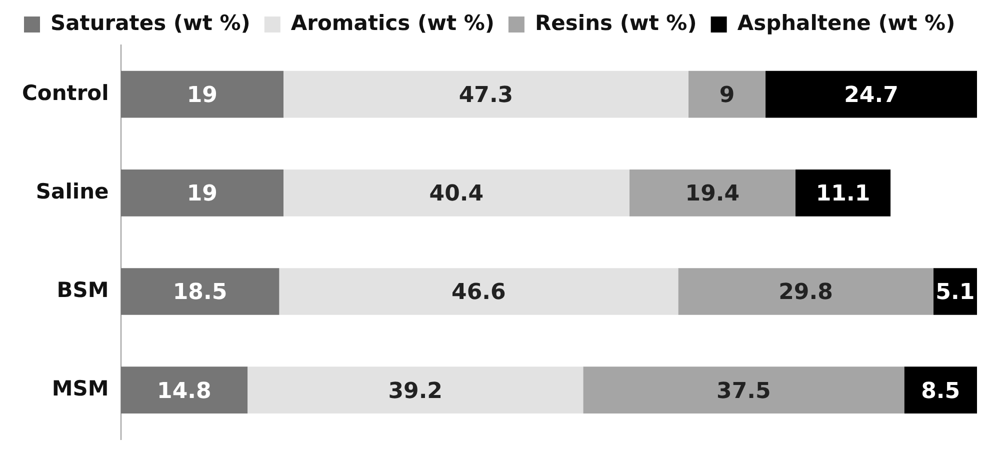  I want to click on data-label: 29.8, so click(805, 293).